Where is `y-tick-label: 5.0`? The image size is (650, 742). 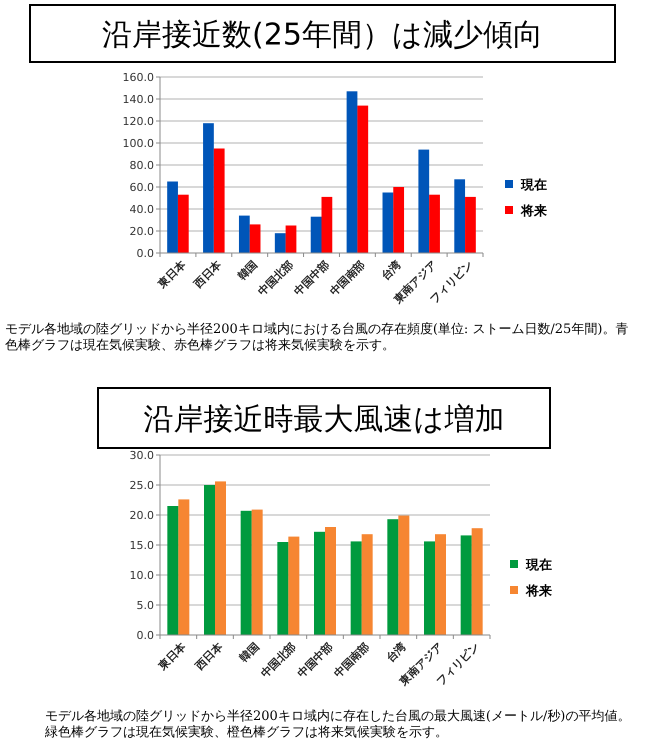 y-tick-label: 5.0 is located at coordinates (145, 605).